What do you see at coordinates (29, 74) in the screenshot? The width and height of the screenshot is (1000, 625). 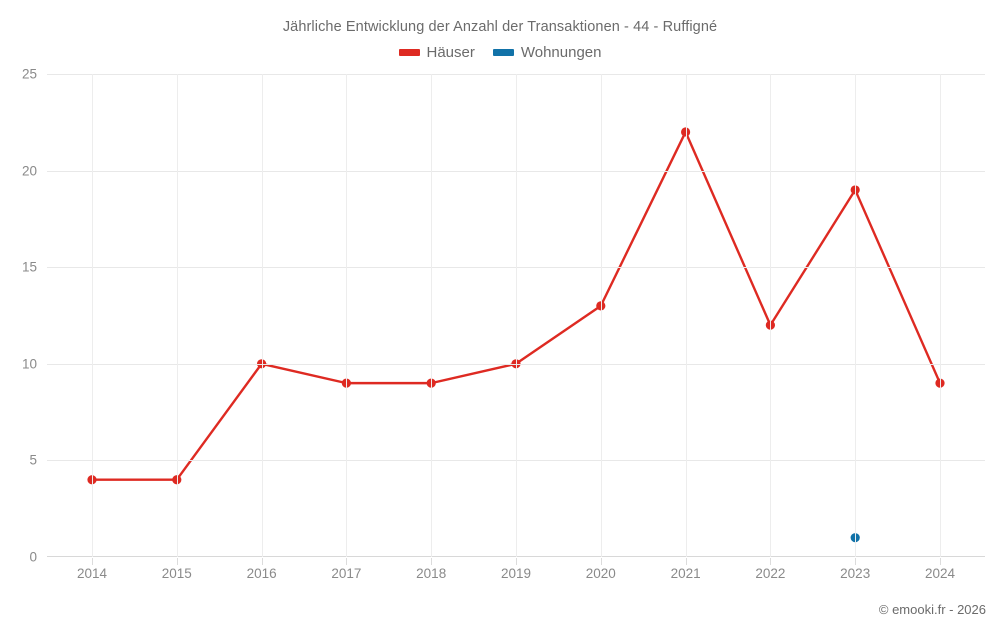 I see `y-tick-label: 25` at bounding box center [29, 74].